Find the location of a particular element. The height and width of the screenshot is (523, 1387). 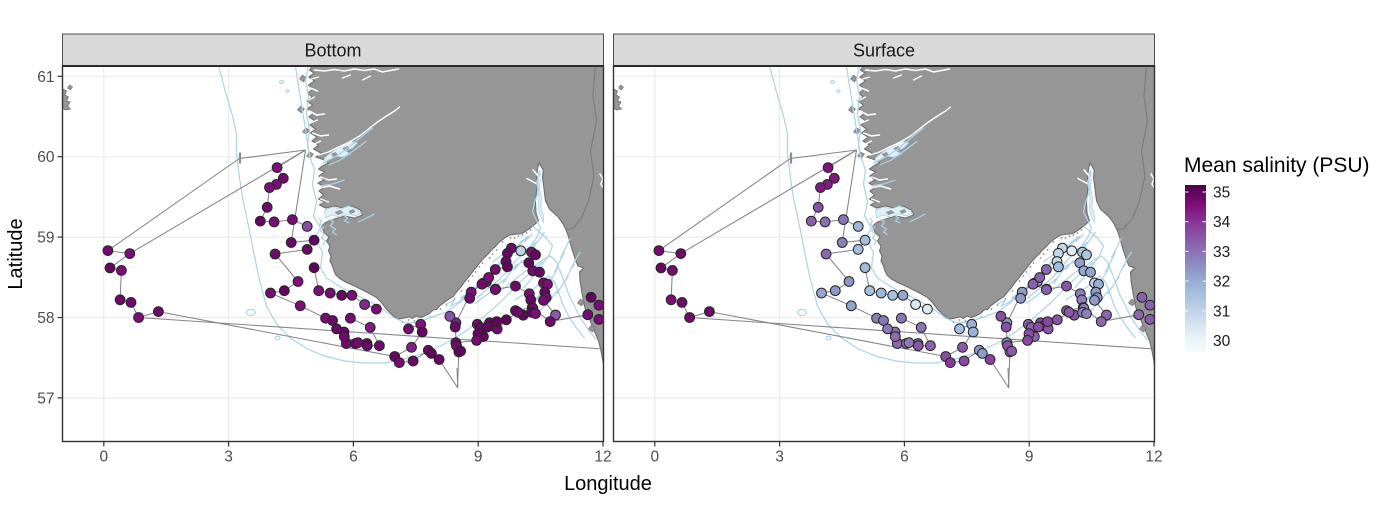

svg-text: 58 is located at coordinates (45, 318).